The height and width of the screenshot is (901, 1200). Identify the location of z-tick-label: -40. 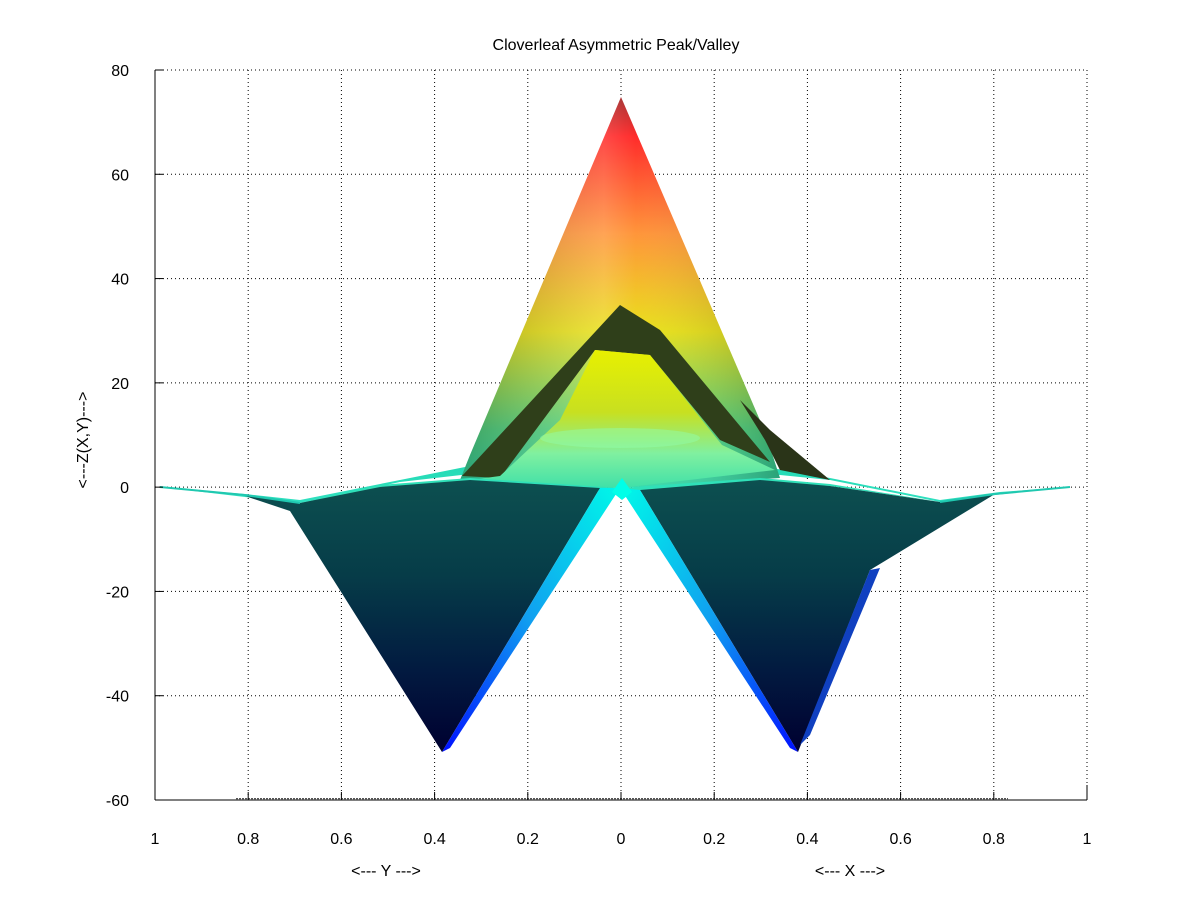
(117, 697).